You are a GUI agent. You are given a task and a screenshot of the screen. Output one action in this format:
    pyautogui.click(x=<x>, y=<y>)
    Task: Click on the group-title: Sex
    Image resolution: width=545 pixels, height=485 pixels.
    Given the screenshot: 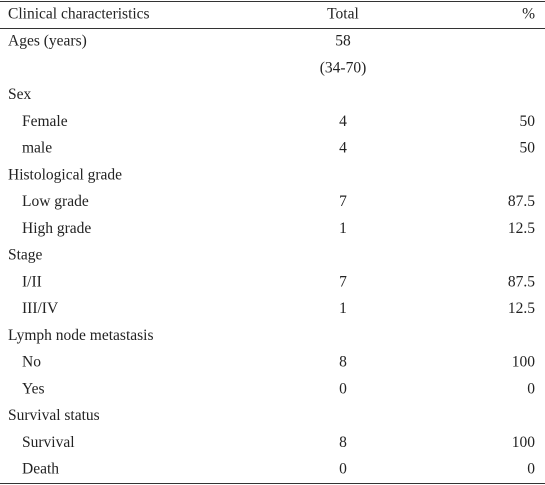 What is the action you would take?
    pyautogui.click(x=20, y=94)
    